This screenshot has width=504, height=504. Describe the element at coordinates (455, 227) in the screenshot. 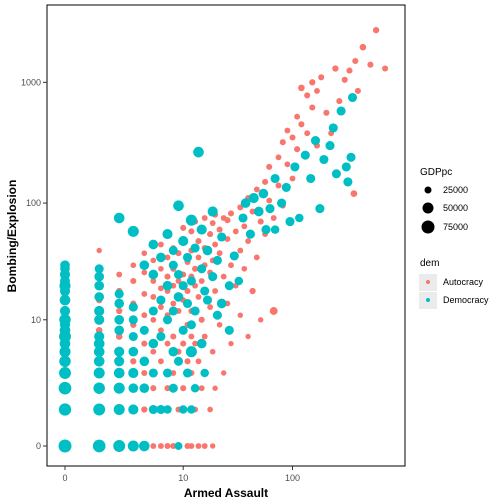

I see `size-legend-label-3: 75000` at that location.